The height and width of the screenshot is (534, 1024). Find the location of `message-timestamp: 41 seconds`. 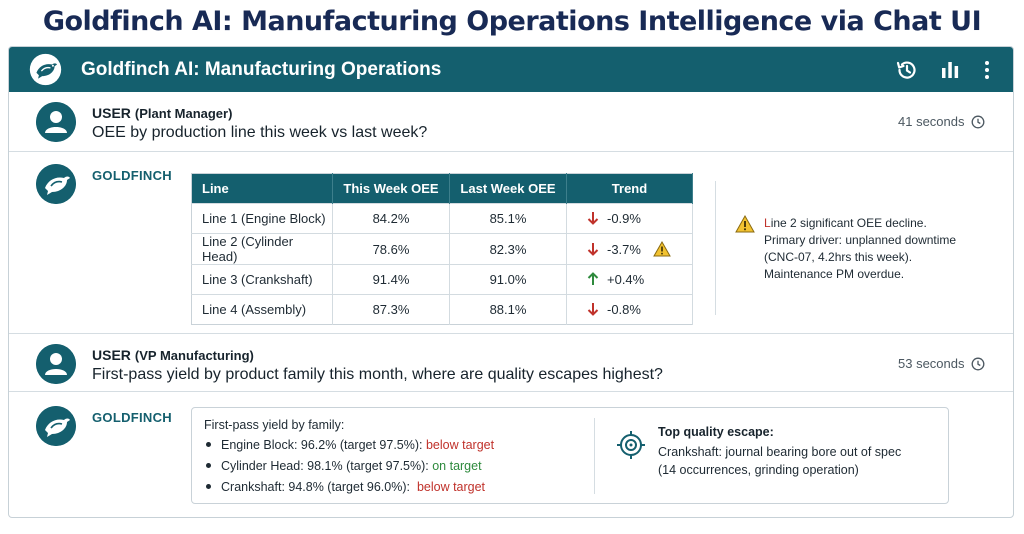

message-timestamp: 41 seconds is located at coordinates (931, 121).